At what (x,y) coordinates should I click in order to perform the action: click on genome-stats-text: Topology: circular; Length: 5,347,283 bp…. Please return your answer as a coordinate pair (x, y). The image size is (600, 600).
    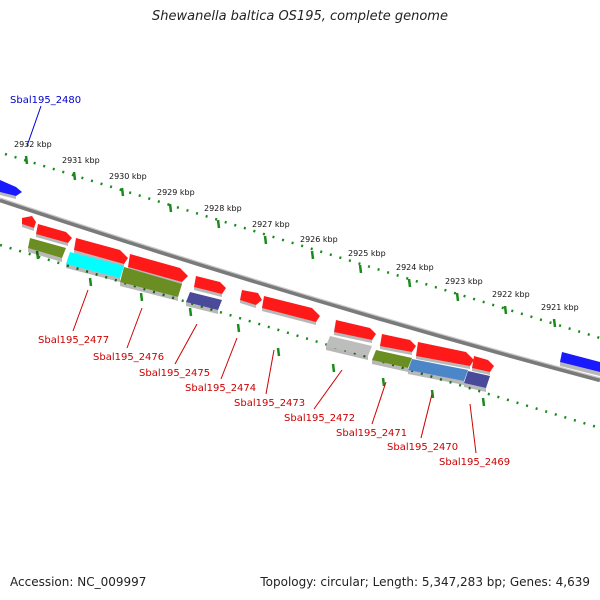
    Looking at the image, I should click on (425, 582).